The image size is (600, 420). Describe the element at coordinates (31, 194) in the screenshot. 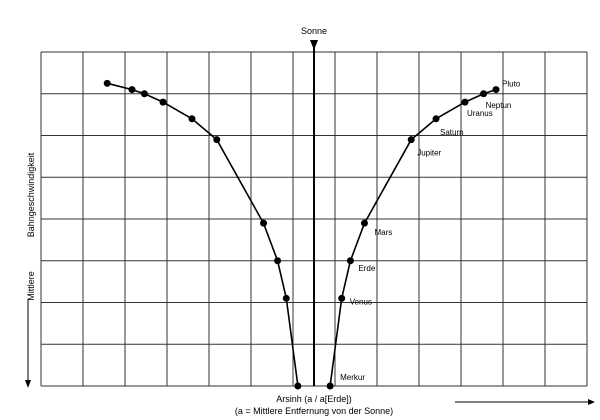

I see `y-axis-label-part2: Bahngeschwindigkeit` at that location.